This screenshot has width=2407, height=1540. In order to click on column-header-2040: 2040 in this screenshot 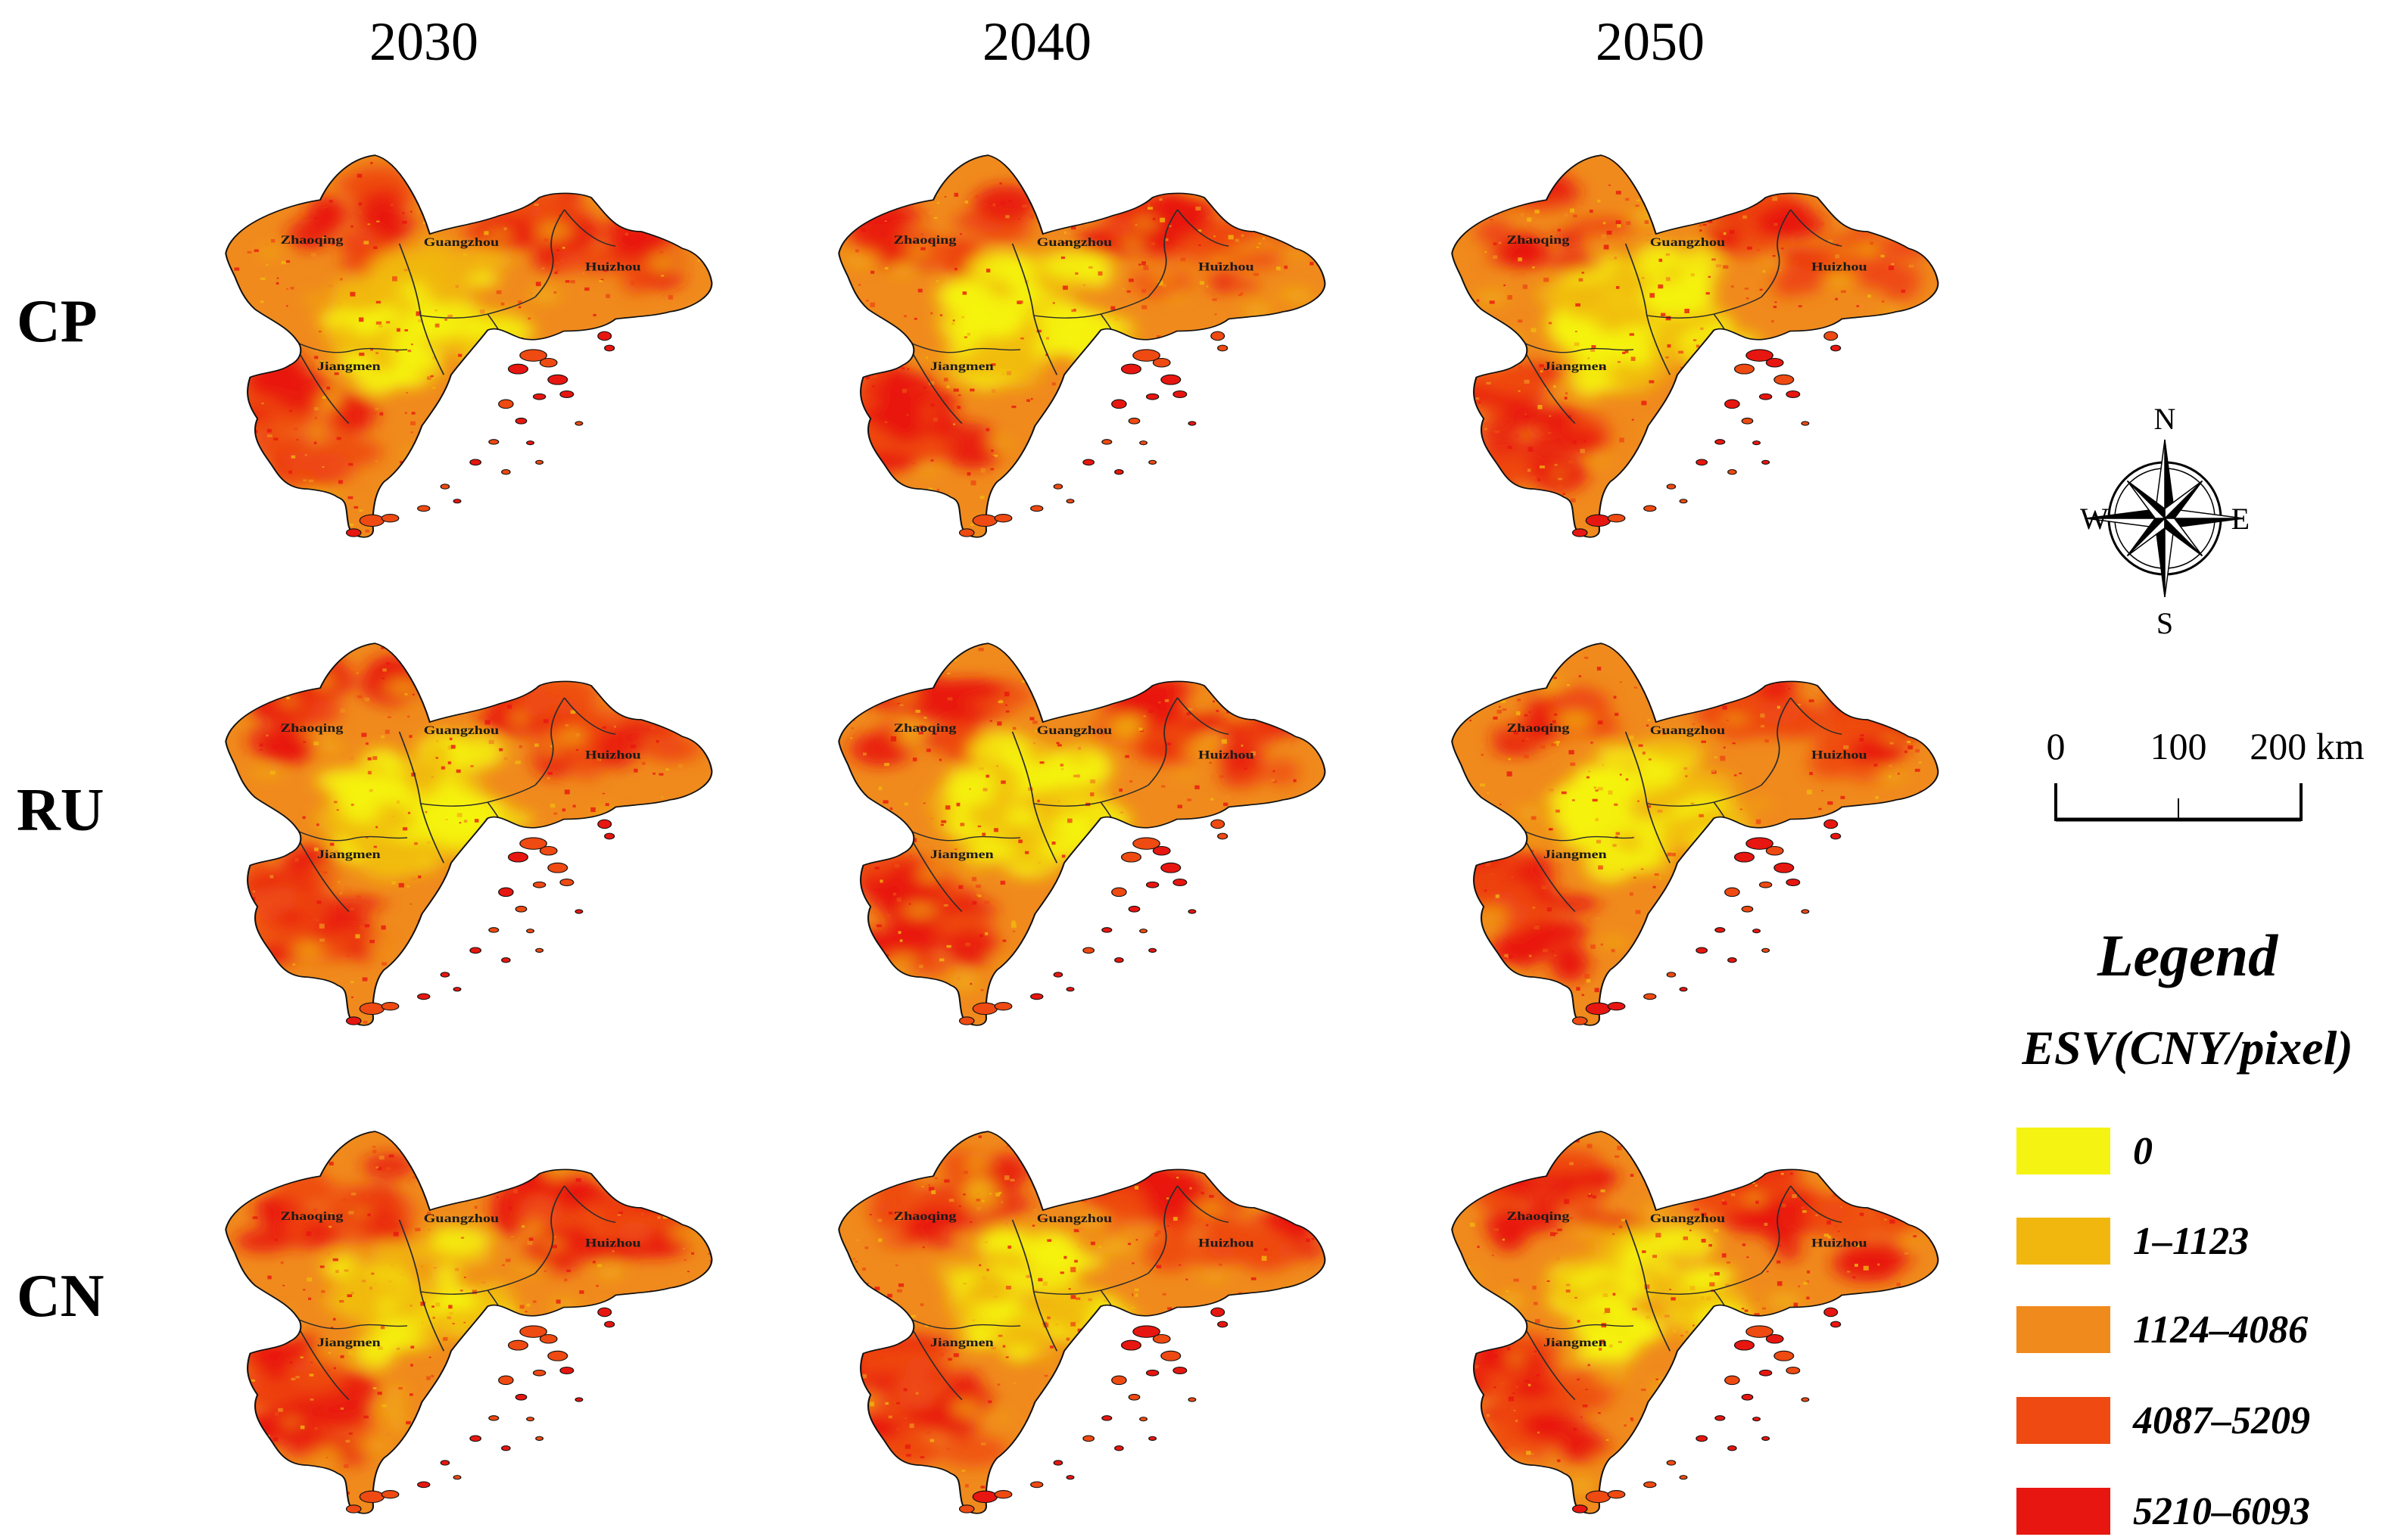, I will do `click(1036, 41)`.